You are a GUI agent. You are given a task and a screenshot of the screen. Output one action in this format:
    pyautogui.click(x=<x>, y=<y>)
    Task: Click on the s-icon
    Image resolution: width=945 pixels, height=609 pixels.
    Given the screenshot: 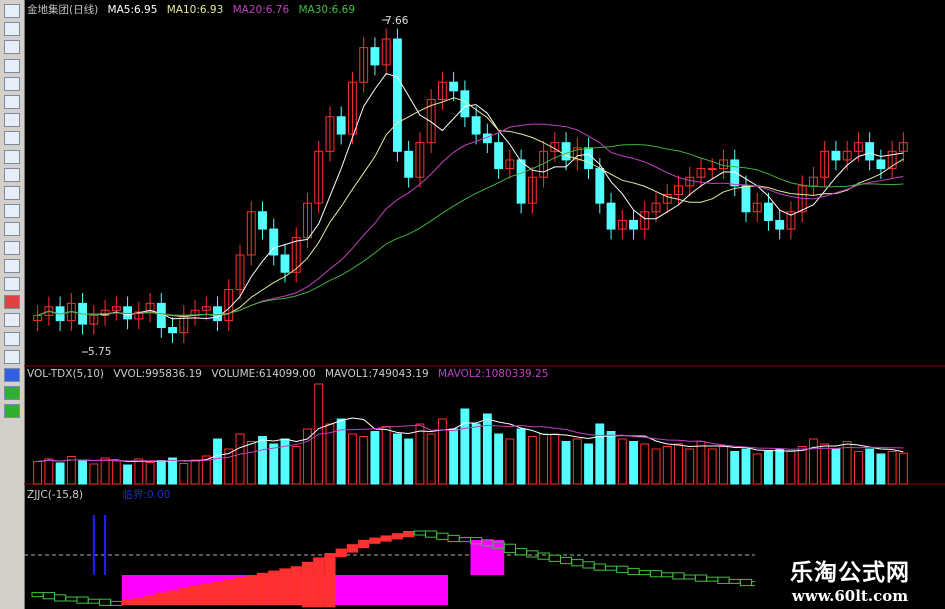 What is the action you would take?
    pyautogui.click(x=12, y=302)
    